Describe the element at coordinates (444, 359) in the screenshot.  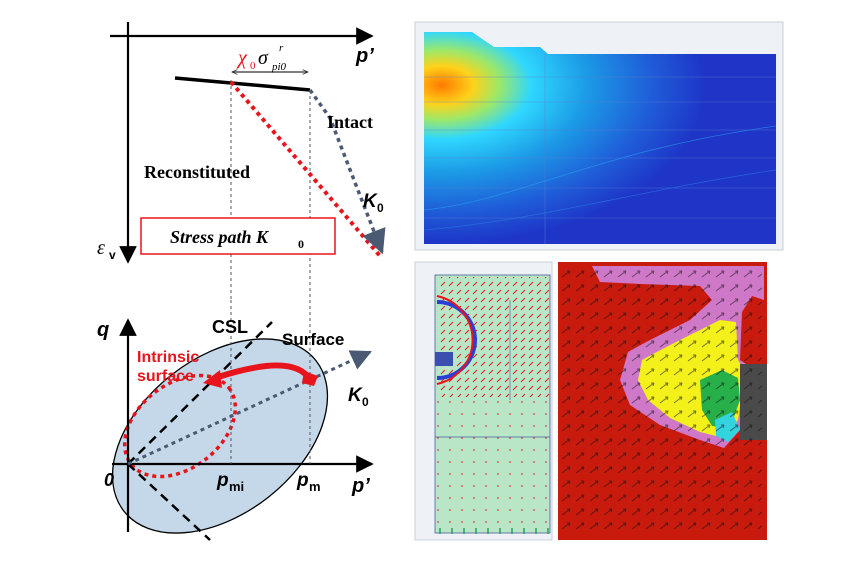
I see `tunnel-machine` at that location.